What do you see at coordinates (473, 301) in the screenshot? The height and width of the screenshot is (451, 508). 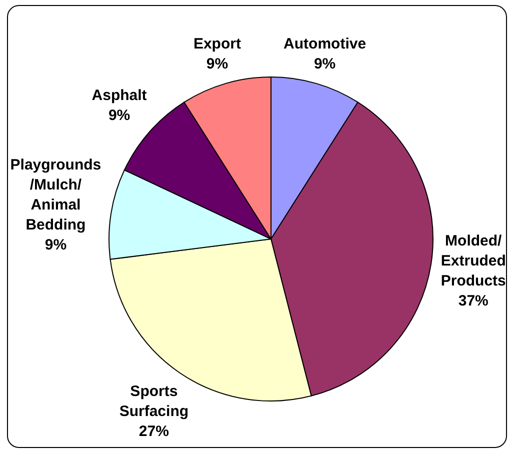 I see `data-label: 37%` at bounding box center [473, 301].